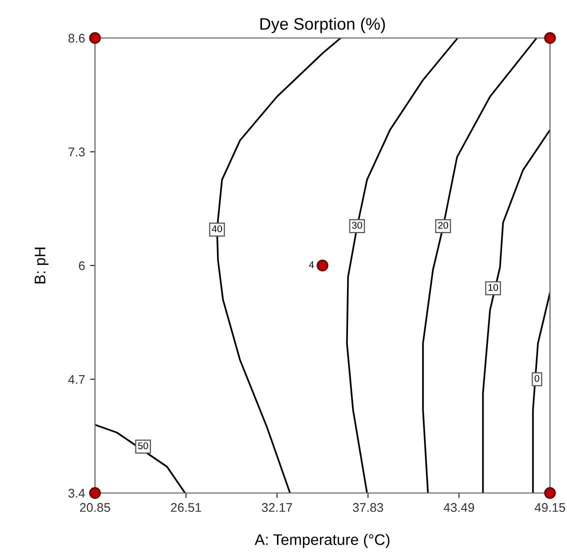 The height and width of the screenshot is (556, 567). What do you see at coordinates (550, 507) in the screenshot?
I see `x-tick-label: 49.15` at bounding box center [550, 507].